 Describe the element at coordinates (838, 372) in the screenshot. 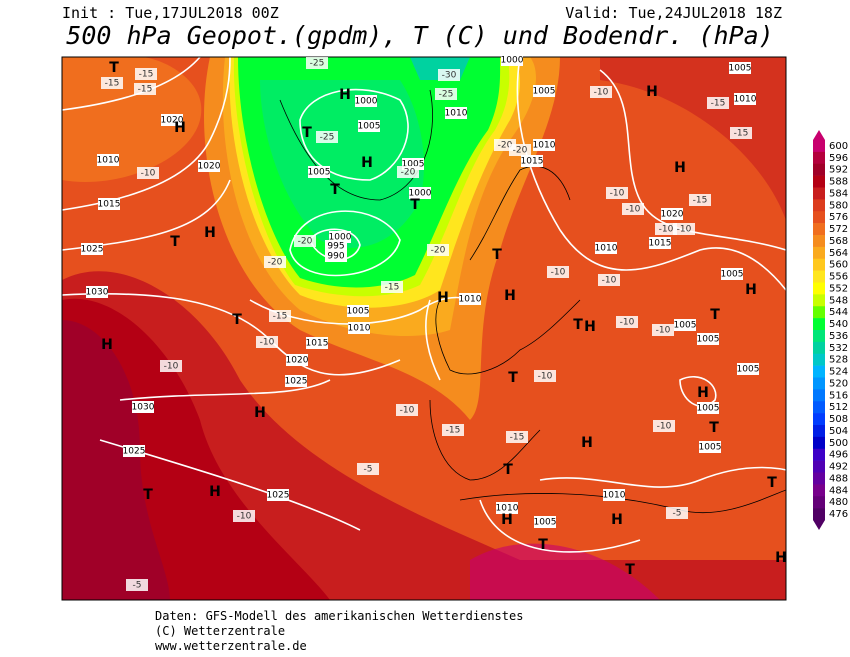

I see `colorbar-label: 524` at that location.